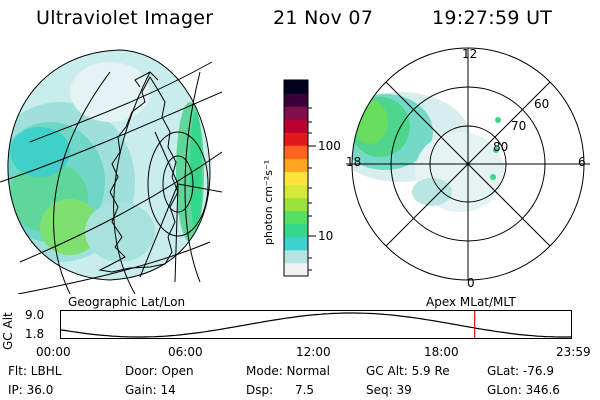 The image size is (600, 400). I want to click on time-tick-1800: 18:00, so click(441, 352).